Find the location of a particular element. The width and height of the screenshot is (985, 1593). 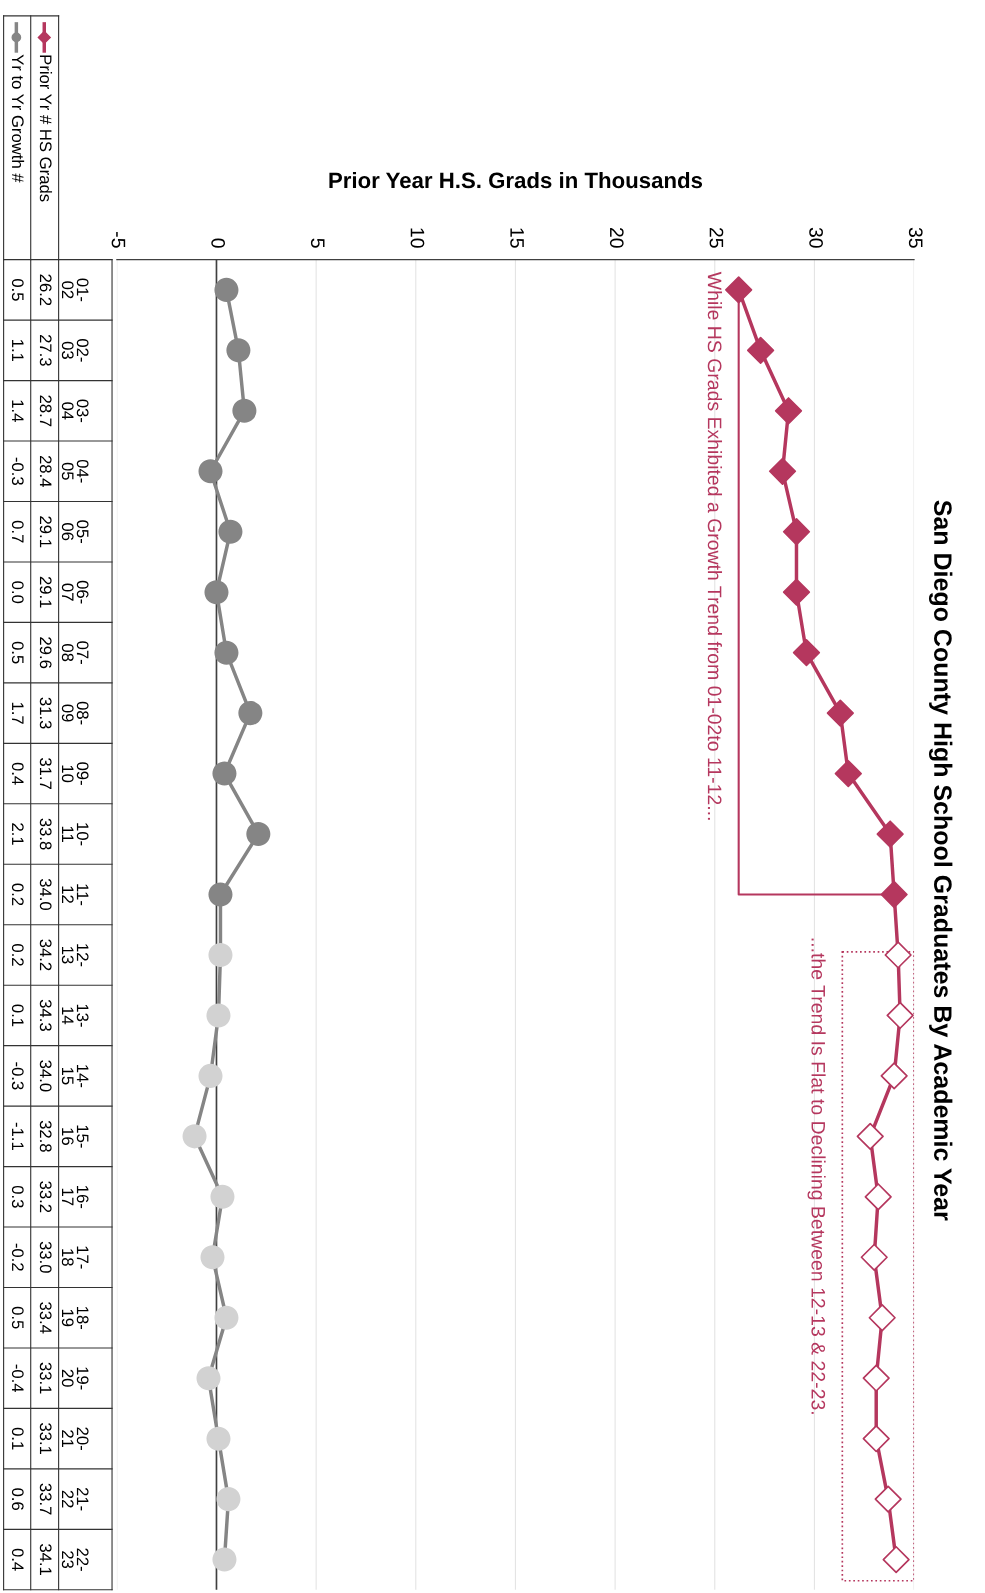

data-label: 34.3 is located at coordinates (45, 1015).